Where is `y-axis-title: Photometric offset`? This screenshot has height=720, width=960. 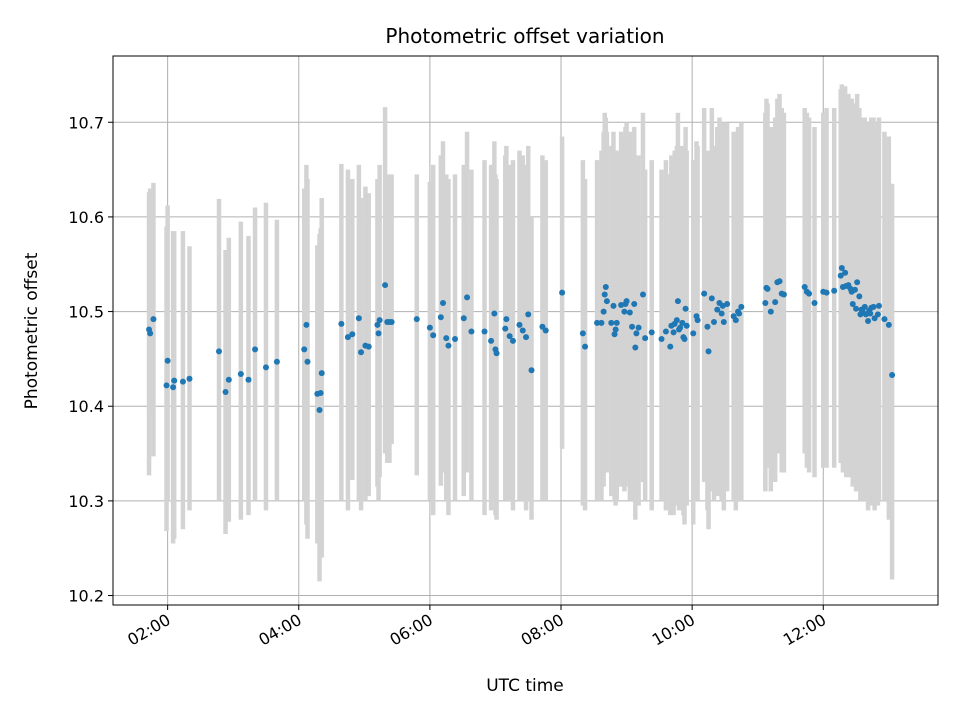 y-axis-title: Photometric offset is located at coordinates (32, 330).